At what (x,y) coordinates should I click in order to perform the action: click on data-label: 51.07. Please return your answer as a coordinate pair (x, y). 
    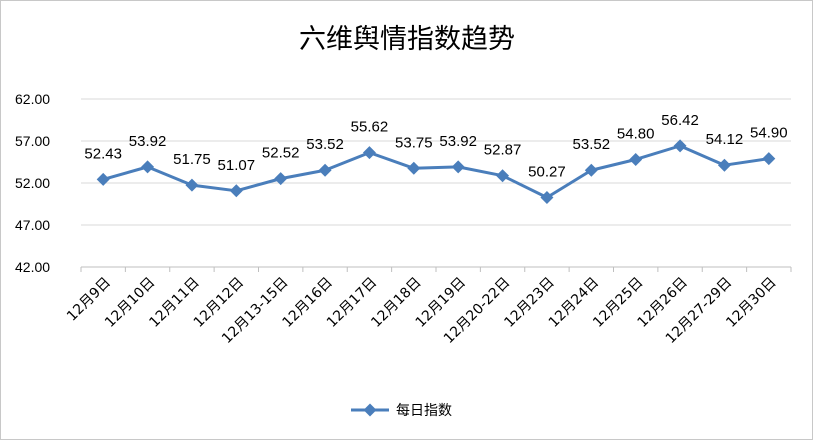
    Looking at the image, I should click on (237, 165).